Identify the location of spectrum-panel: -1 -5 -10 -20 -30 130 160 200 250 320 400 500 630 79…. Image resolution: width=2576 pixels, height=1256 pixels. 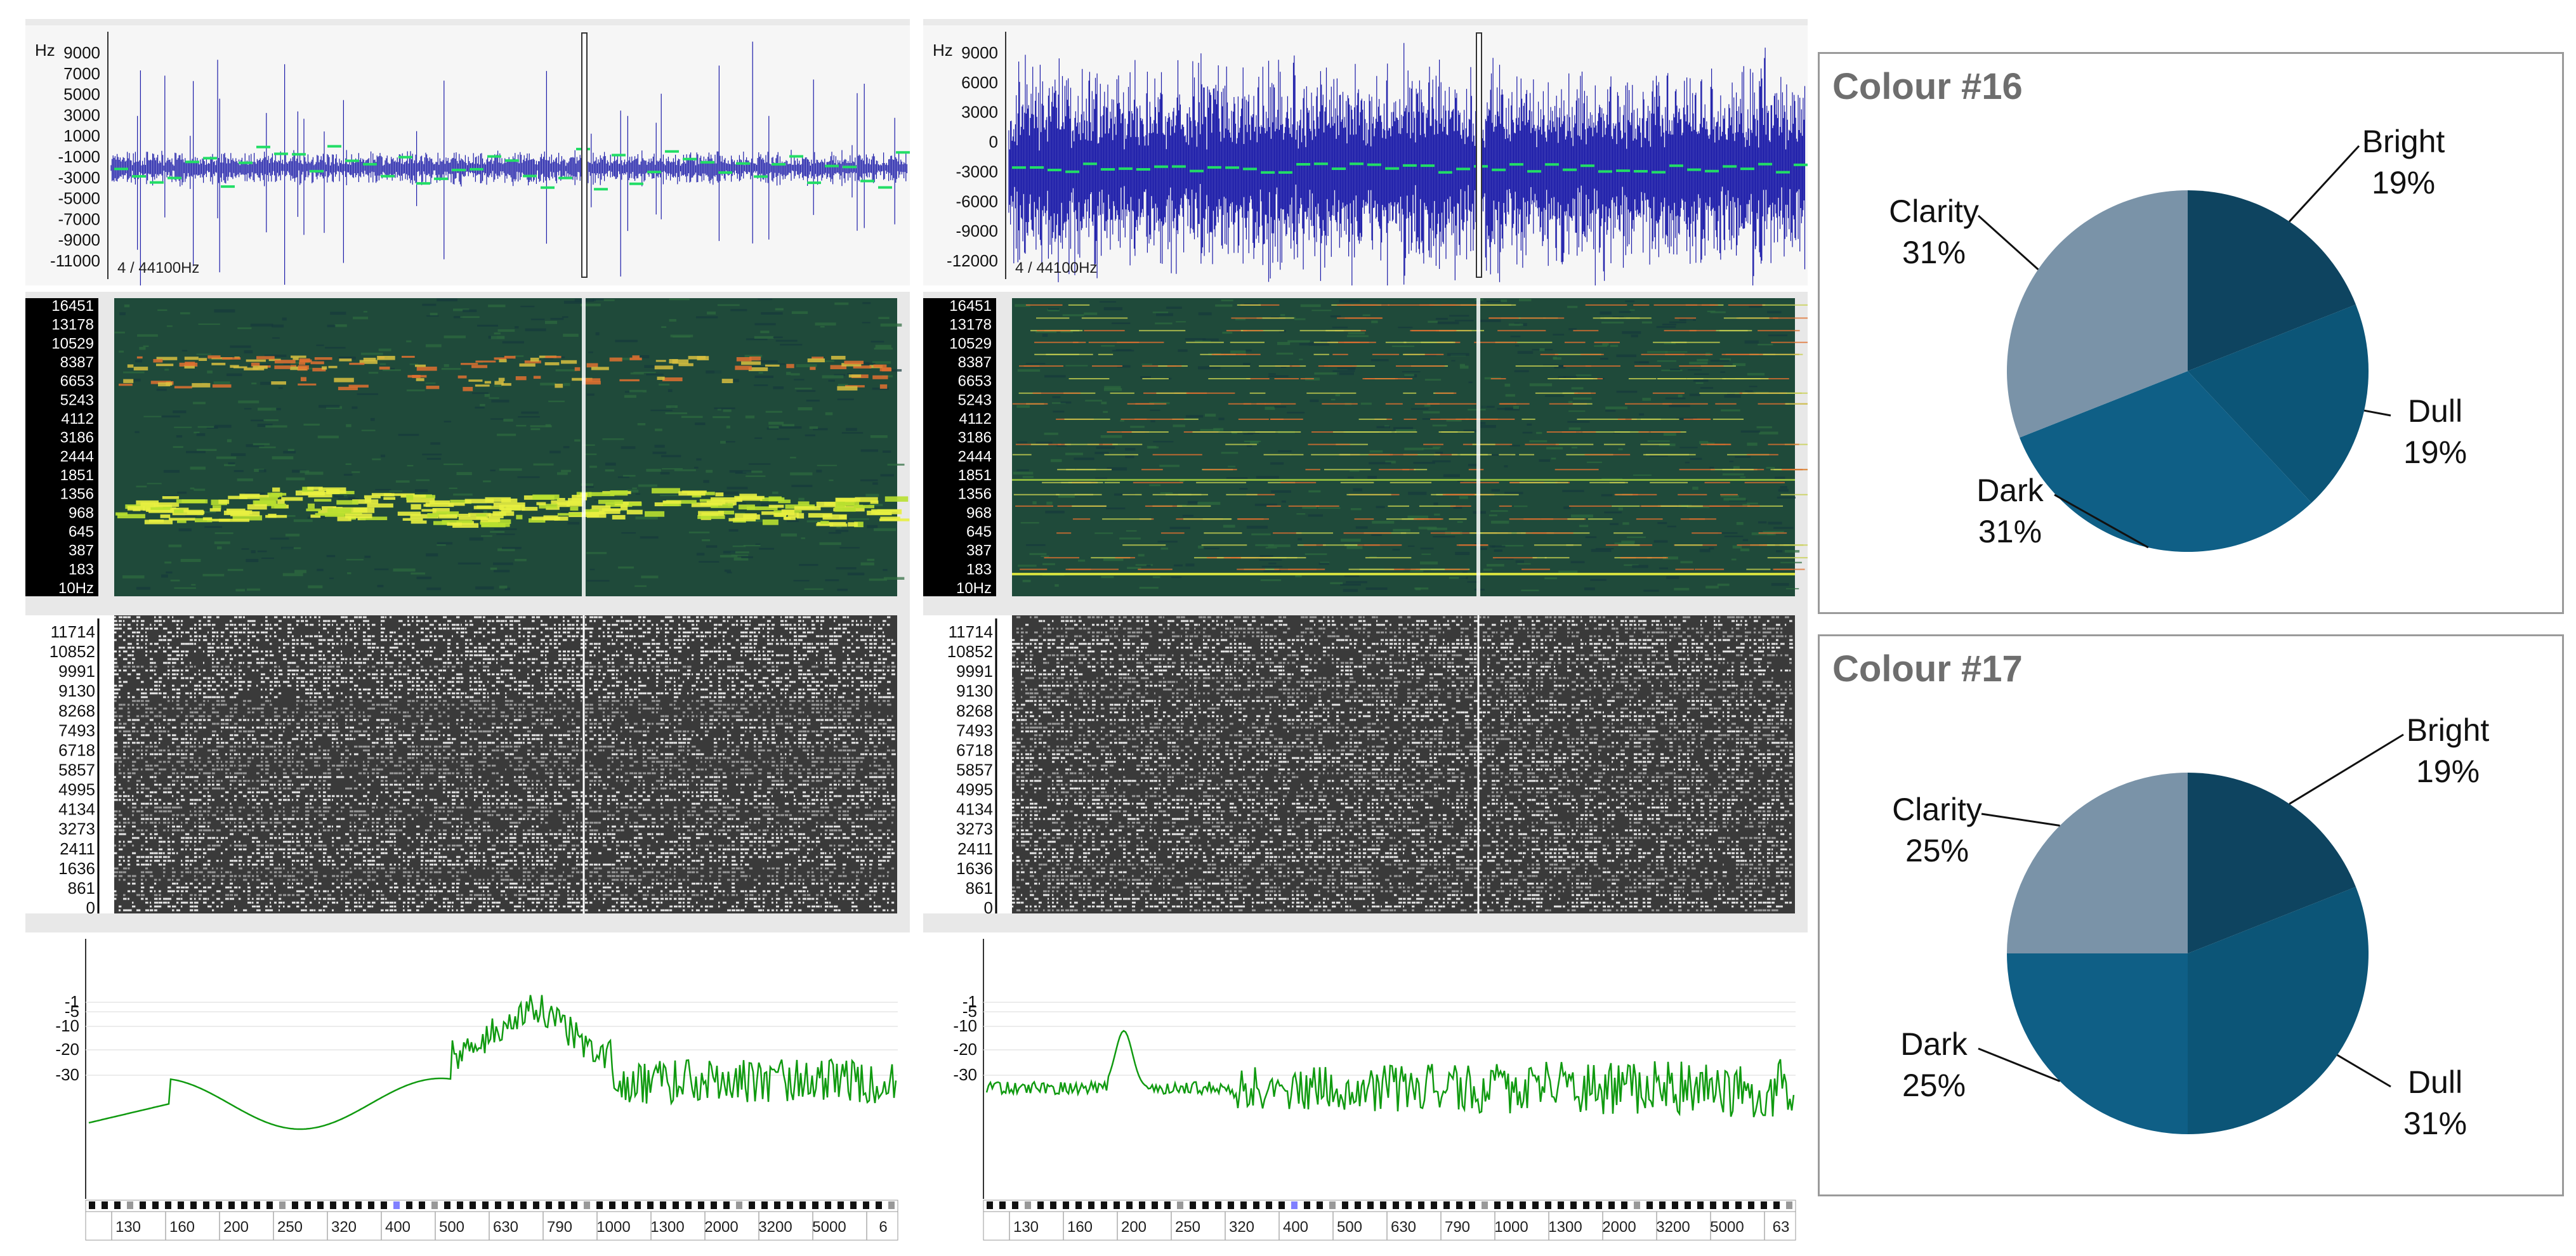
(1365, 1091).